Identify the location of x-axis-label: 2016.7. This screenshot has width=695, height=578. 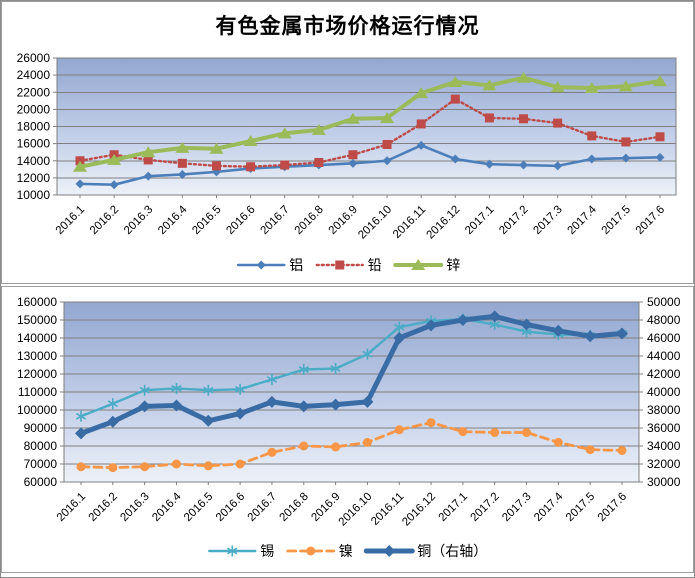
(262, 507).